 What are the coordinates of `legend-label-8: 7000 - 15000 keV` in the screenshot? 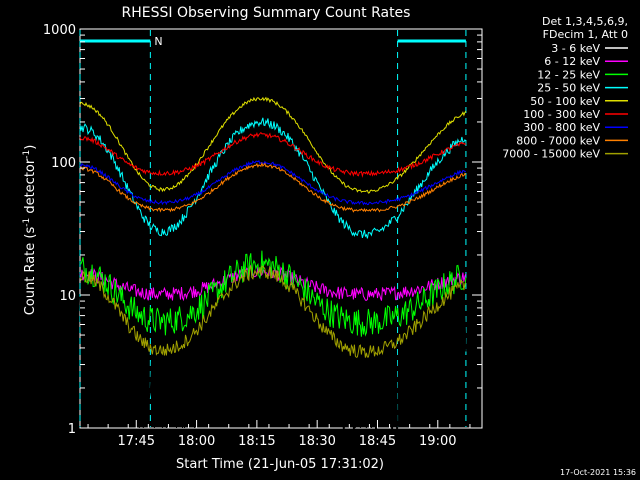 It's located at (551, 154).